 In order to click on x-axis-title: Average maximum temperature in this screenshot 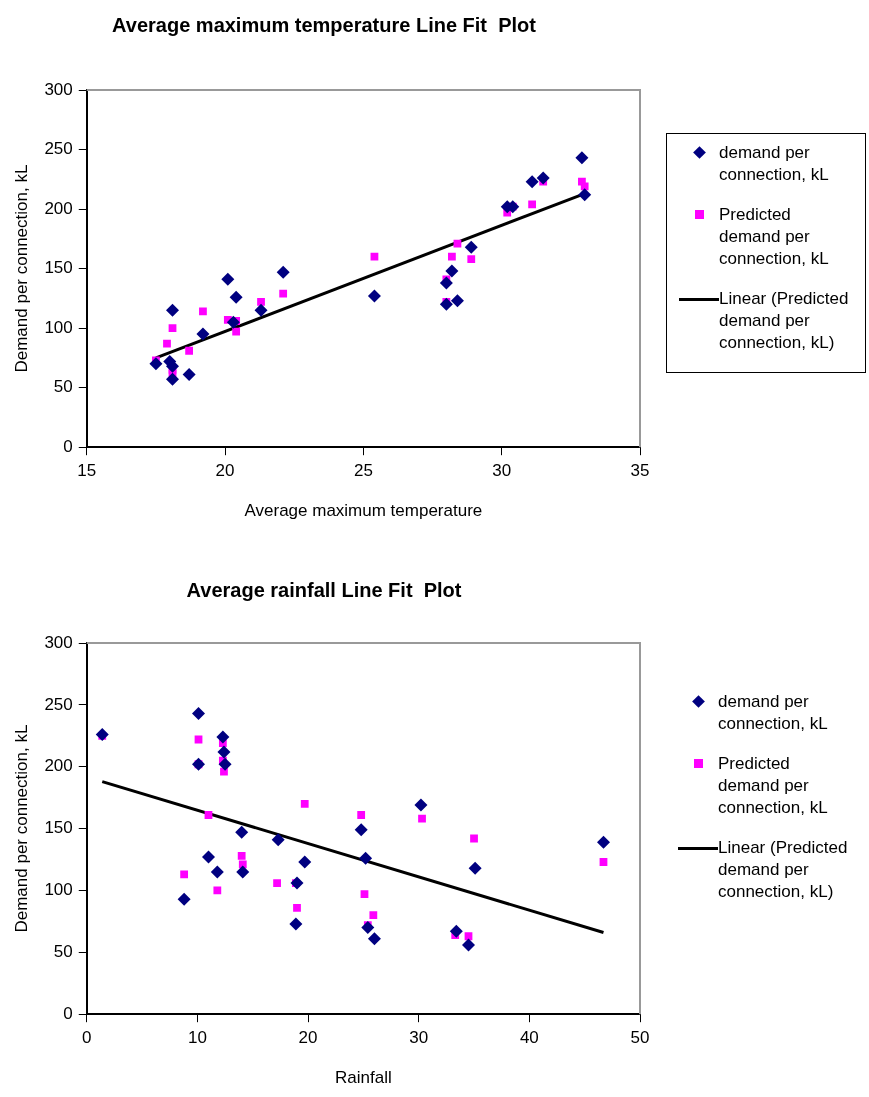, I will do `click(363, 511)`.